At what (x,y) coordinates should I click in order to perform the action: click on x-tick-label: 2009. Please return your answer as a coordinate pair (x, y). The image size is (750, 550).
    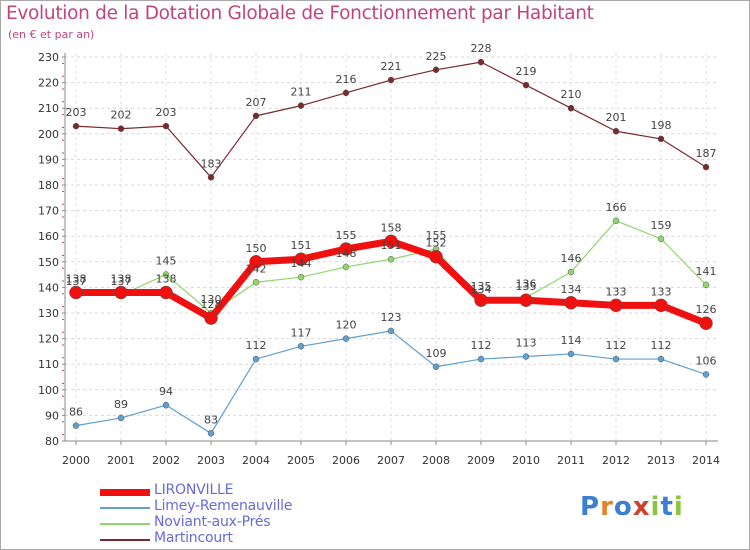
    Looking at the image, I should click on (481, 460).